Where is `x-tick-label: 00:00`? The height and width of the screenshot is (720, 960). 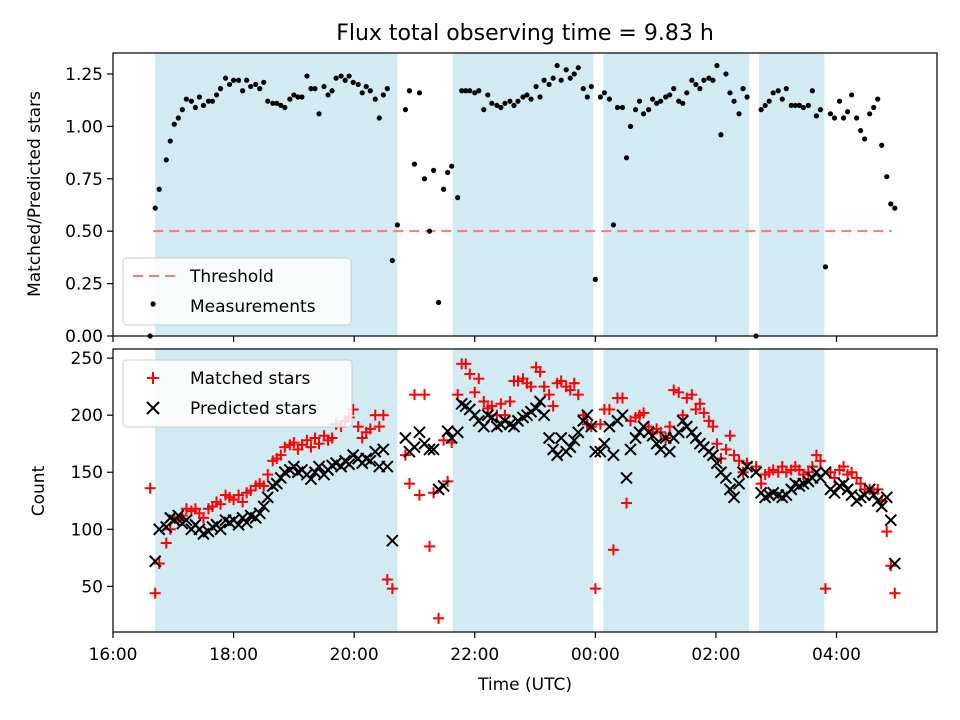
x-tick-label: 00:00 is located at coordinates (595, 655).